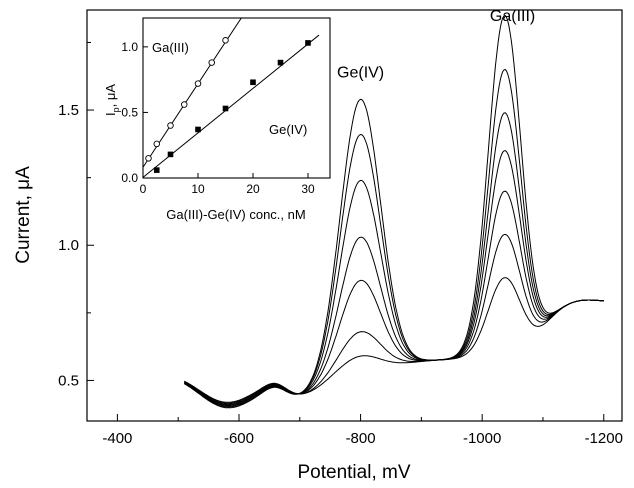 This screenshot has width=634, height=488. I want to click on inset-y-tick-label: 0.0, so click(129, 178).